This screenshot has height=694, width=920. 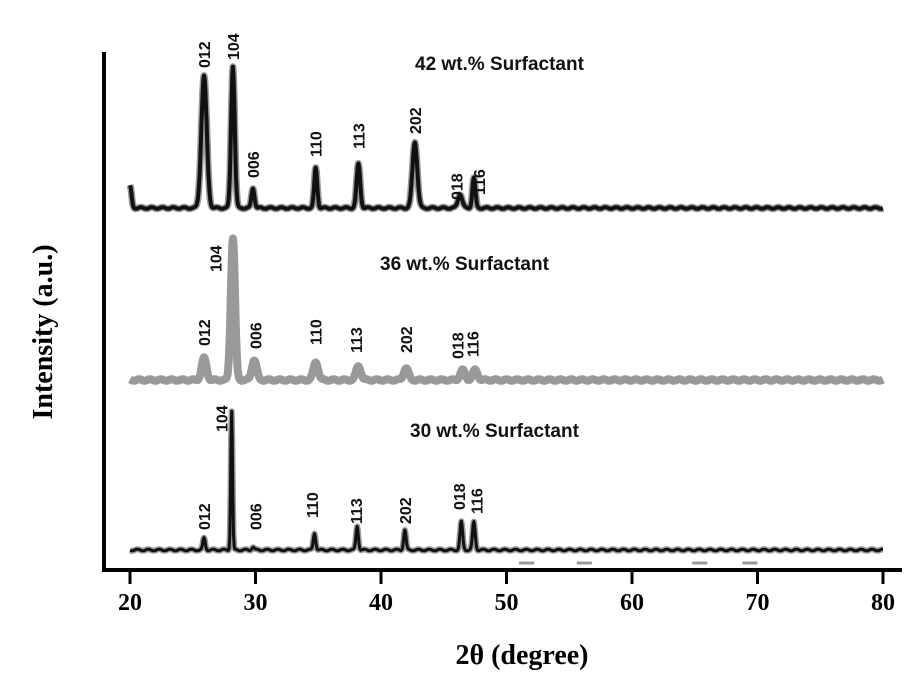 I want to click on x-tick-label: 60, so click(x=632, y=603).